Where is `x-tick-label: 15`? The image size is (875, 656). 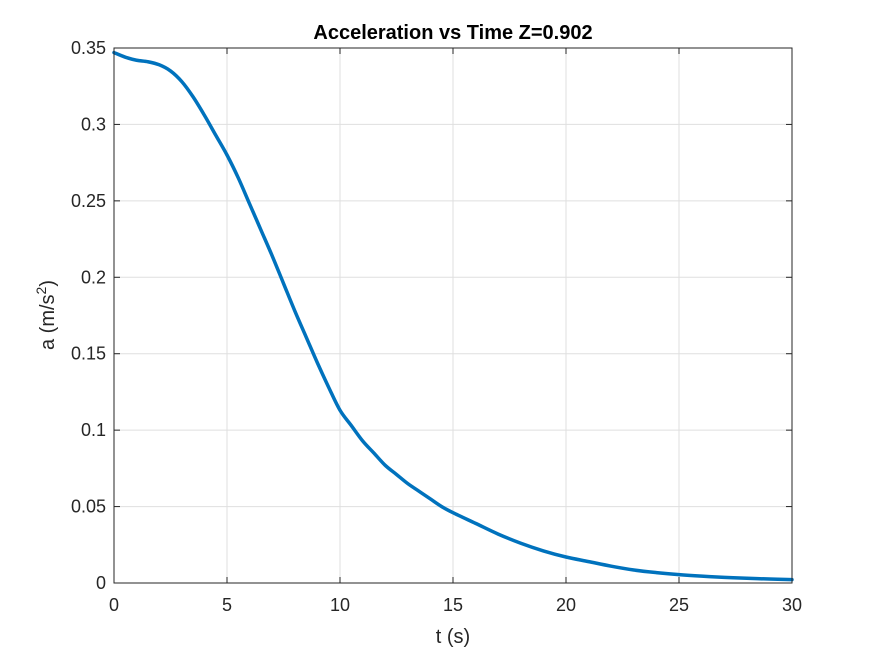 x-tick-label: 15 is located at coordinates (453, 605).